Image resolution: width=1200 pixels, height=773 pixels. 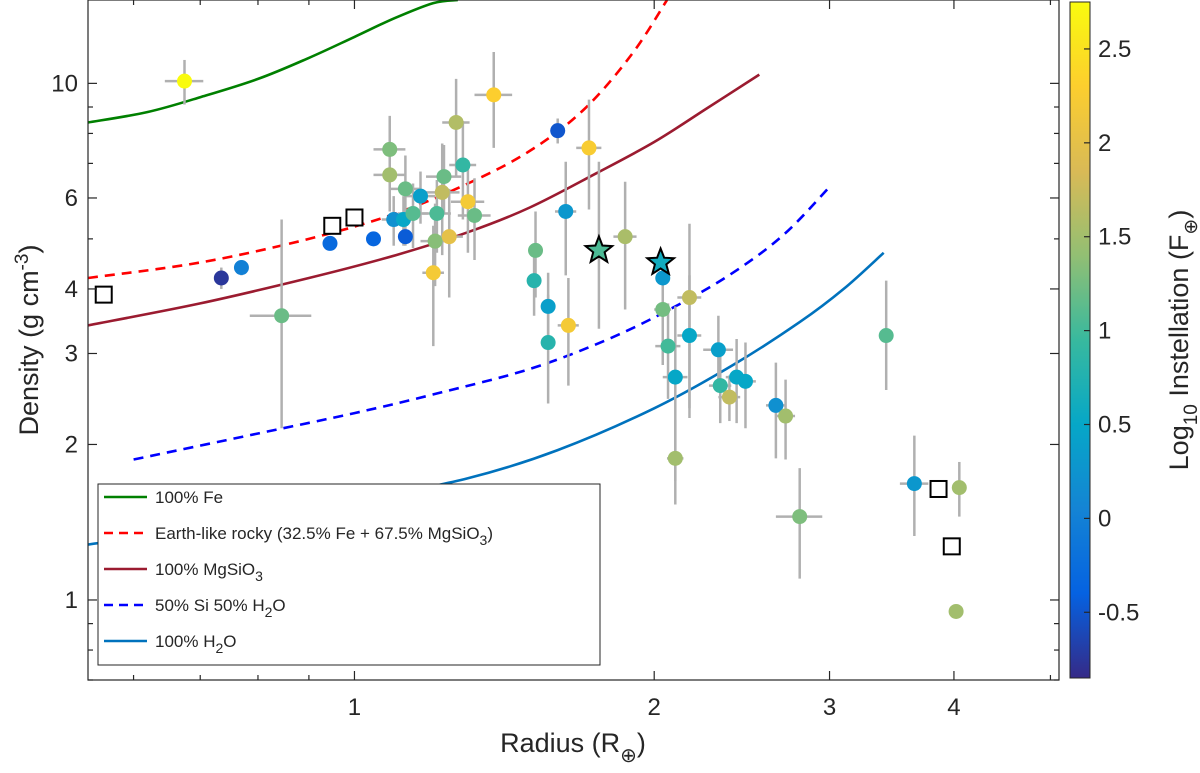 What do you see at coordinates (71, 444) in the screenshot?
I see `y-tick-label: 2` at bounding box center [71, 444].